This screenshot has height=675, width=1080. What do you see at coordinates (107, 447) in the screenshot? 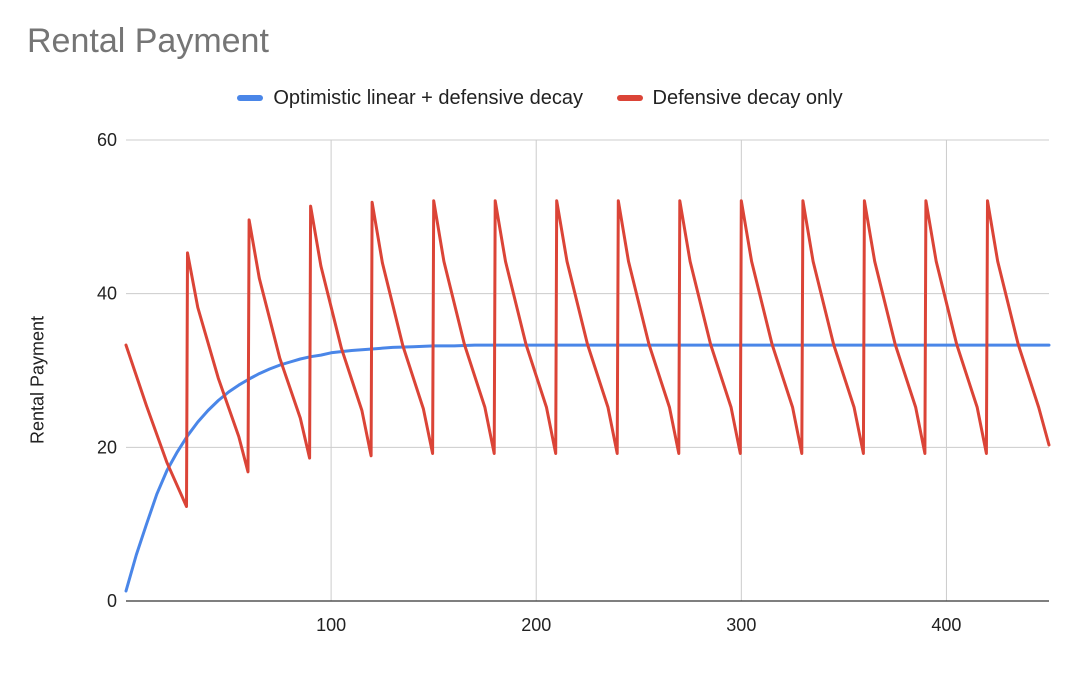
I see `y-tick-label-20: 20` at bounding box center [107, 447].